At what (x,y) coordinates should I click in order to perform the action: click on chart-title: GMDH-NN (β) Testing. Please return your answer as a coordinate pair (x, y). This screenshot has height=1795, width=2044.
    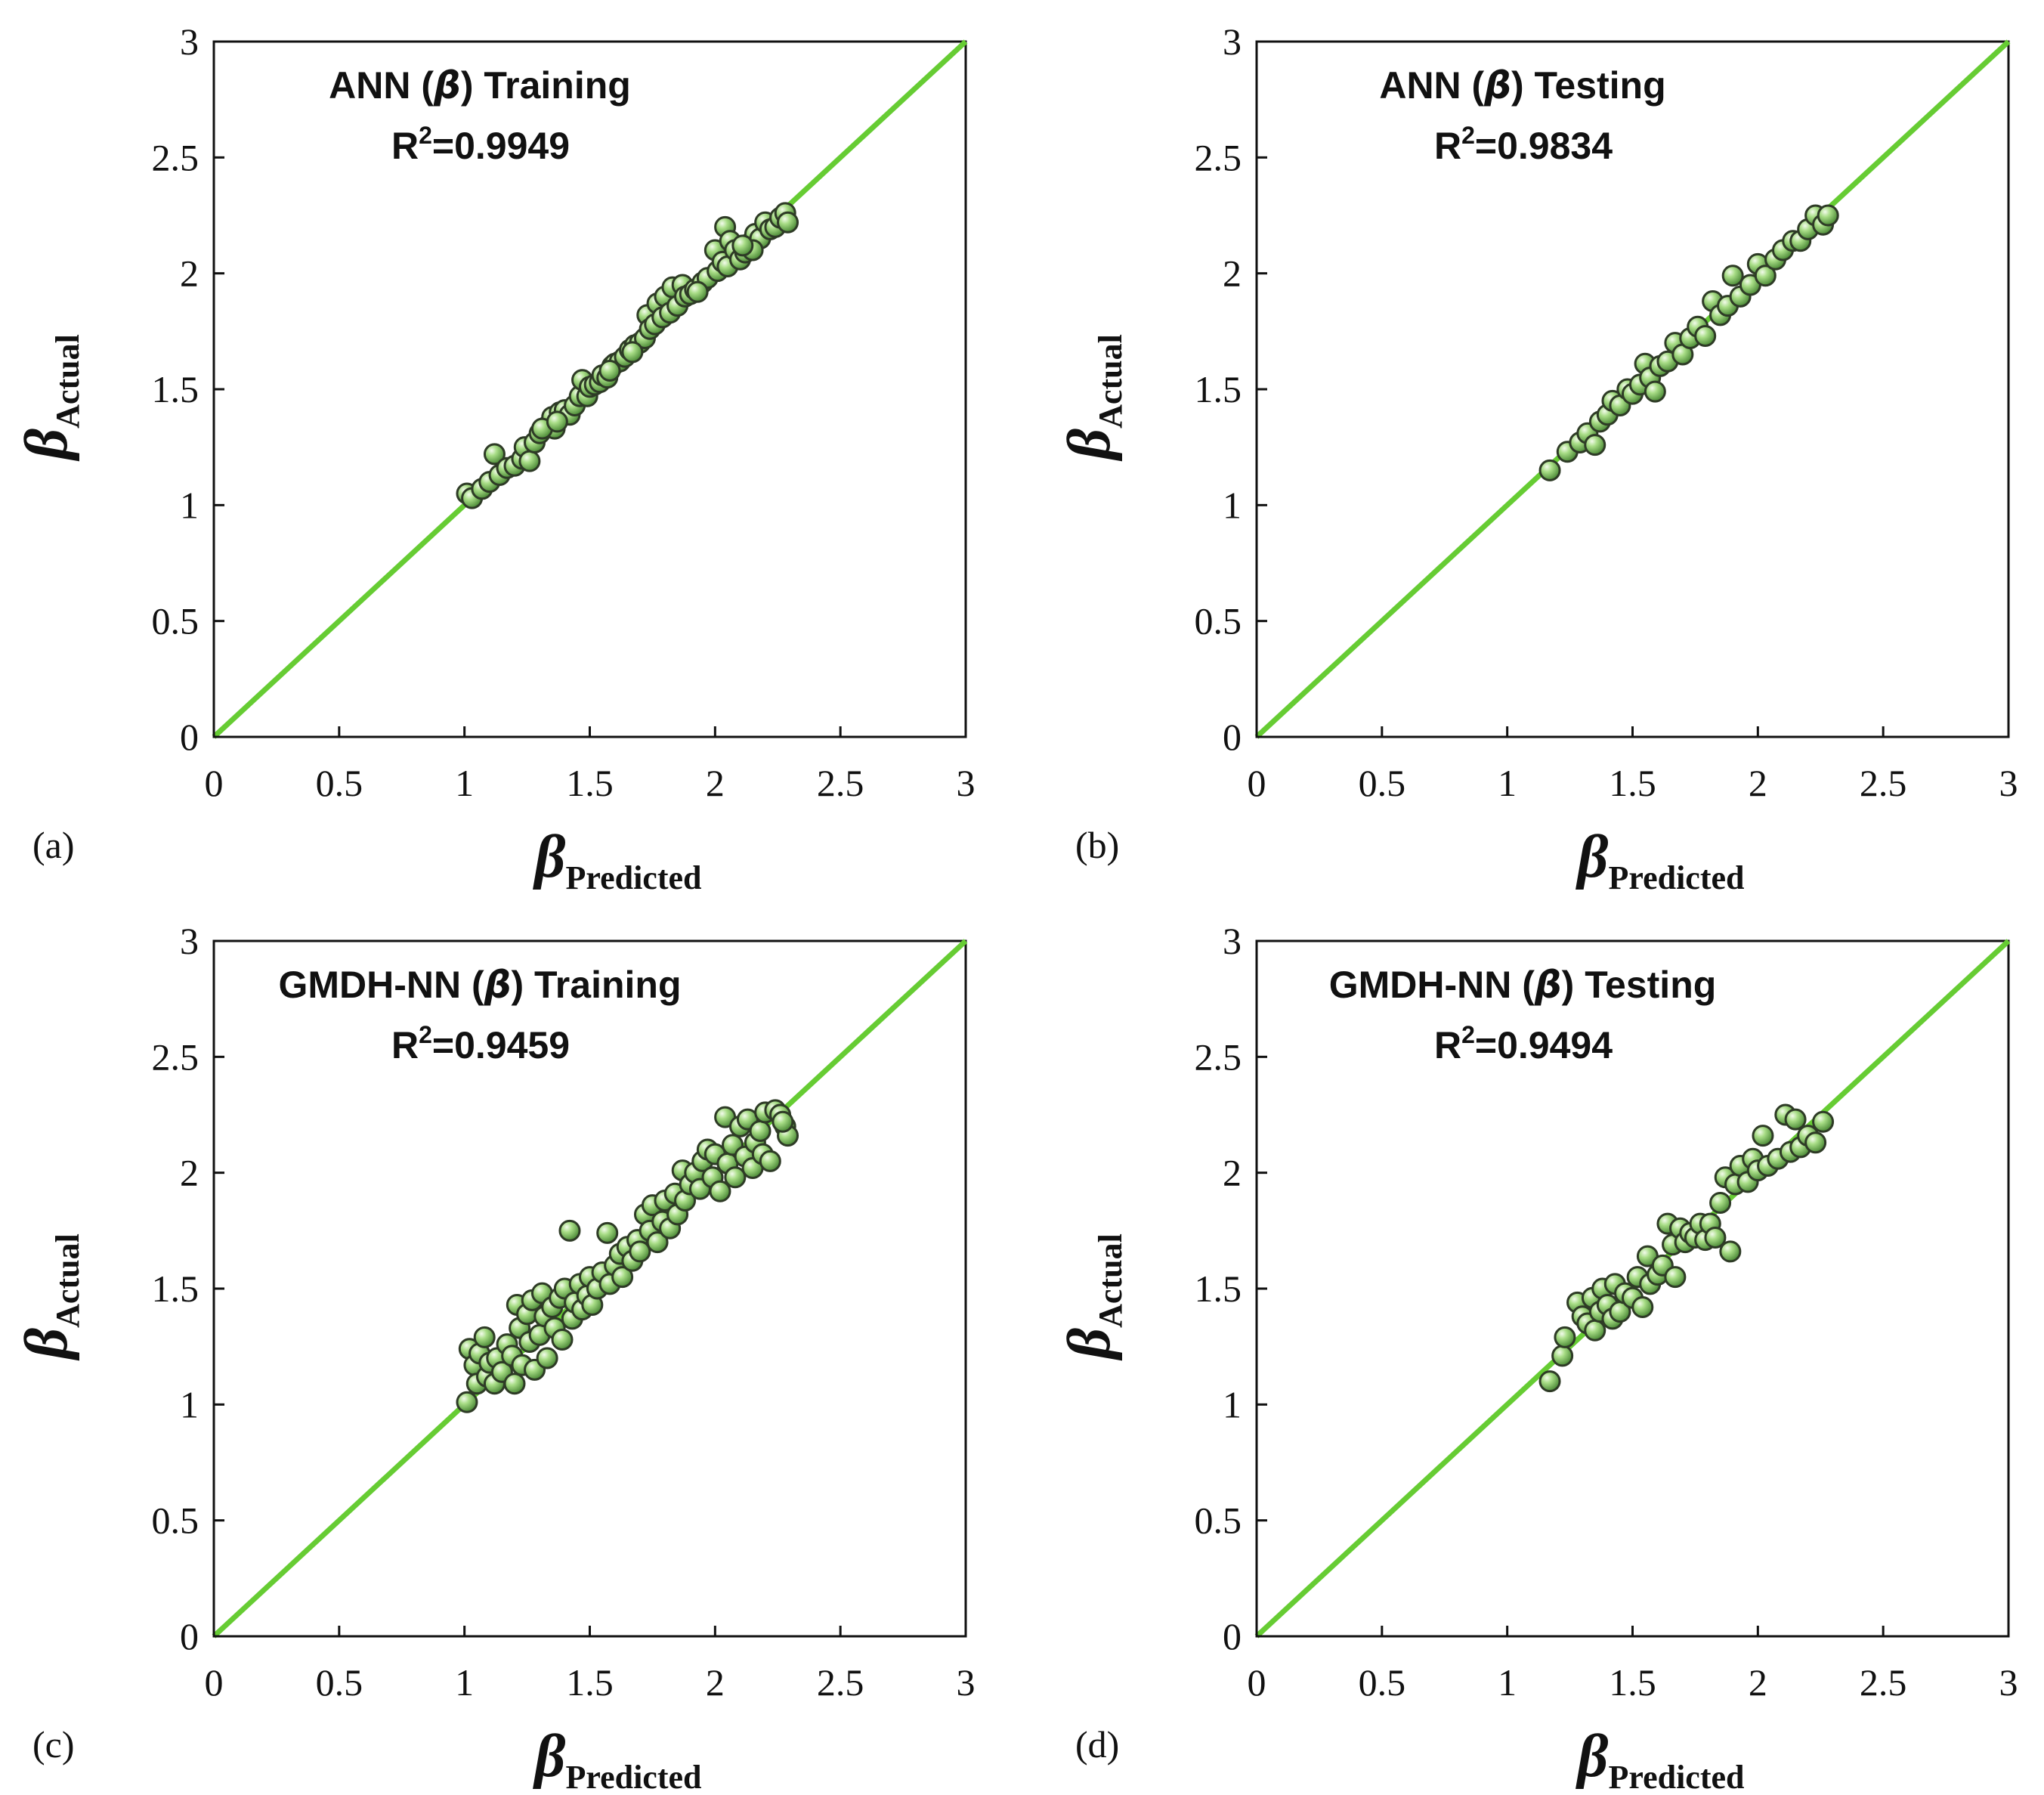
    Looking at the image, I should click on (1523, 985).